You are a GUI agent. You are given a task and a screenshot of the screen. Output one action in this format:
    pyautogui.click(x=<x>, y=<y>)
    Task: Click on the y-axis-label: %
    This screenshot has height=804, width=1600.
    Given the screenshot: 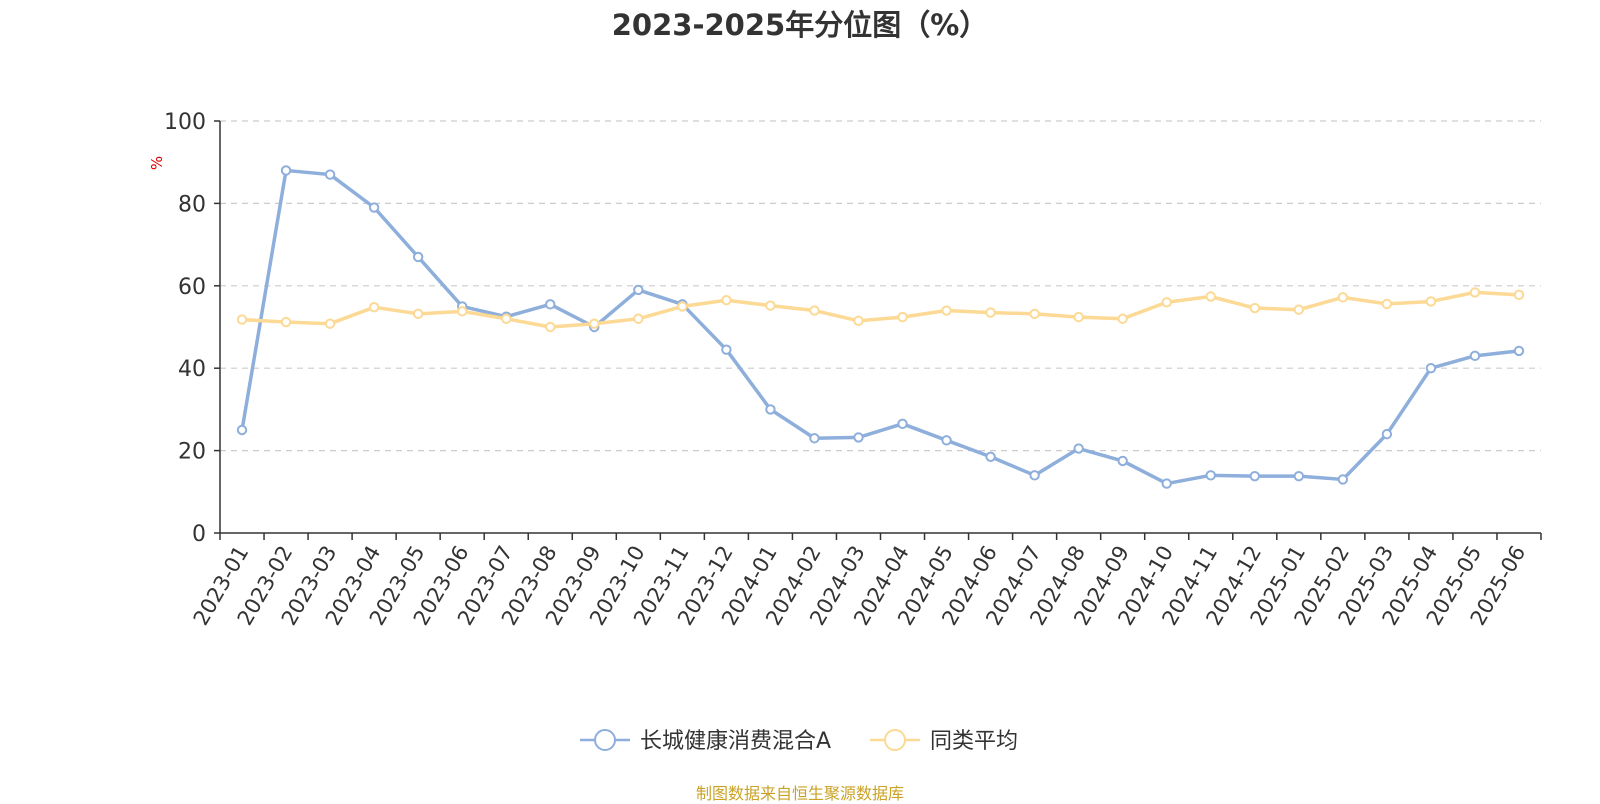 What is the action you would take?
    pyautogui.click(x=157, y=163)
    